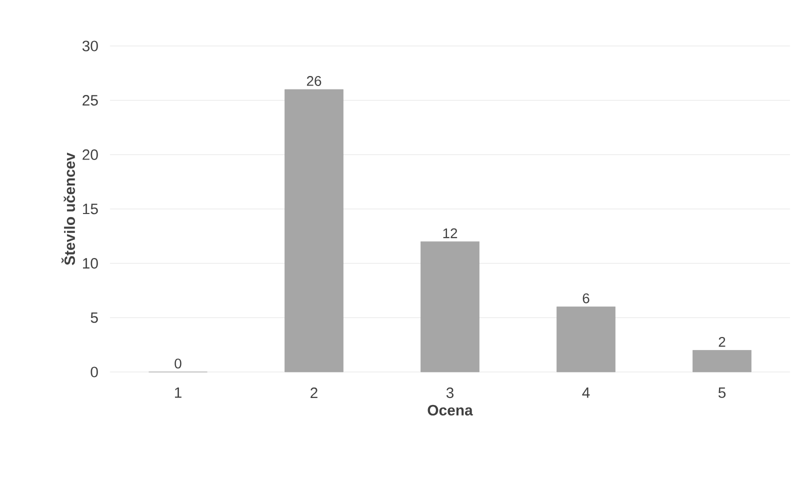  Describe the element at coordinates (586, 298) in the screenshot. I see `data-label: 6` at that location.